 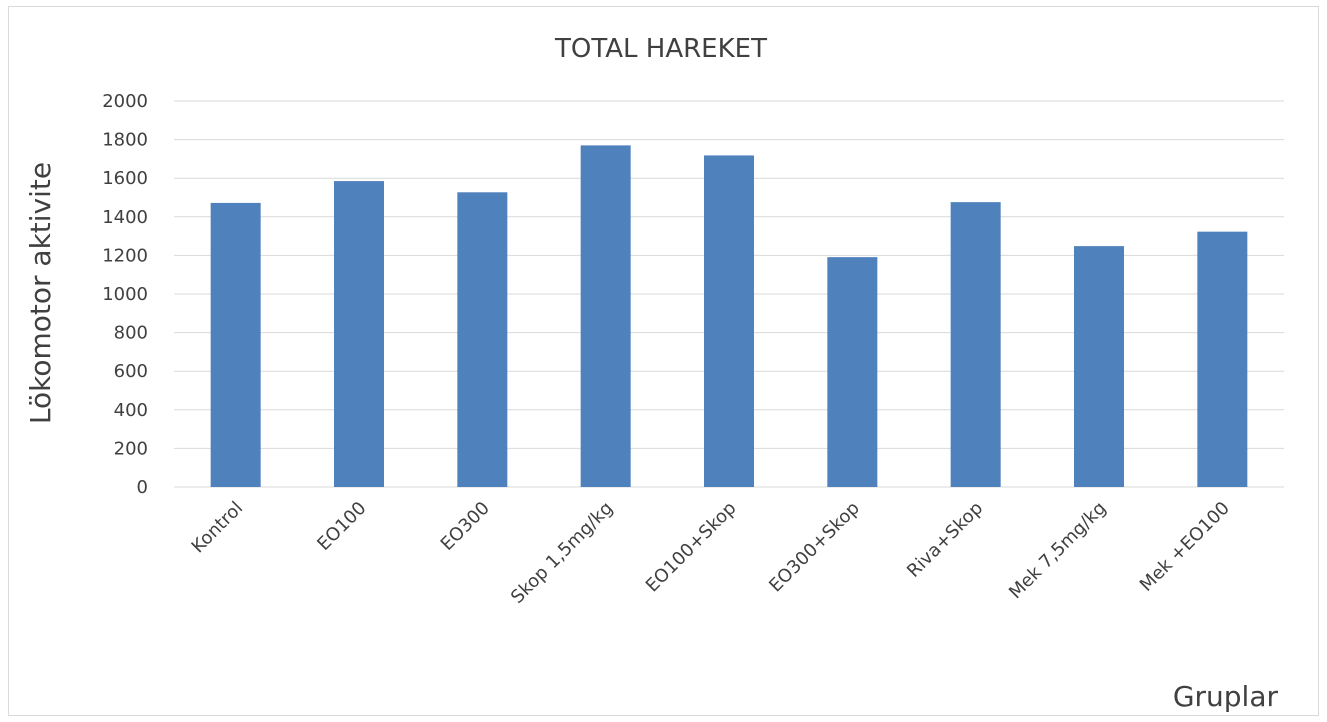 What do you see at coordinates (131, 410) in the screenshot?
I see `y-tick-label: 400` at bounding box center [131, 410].